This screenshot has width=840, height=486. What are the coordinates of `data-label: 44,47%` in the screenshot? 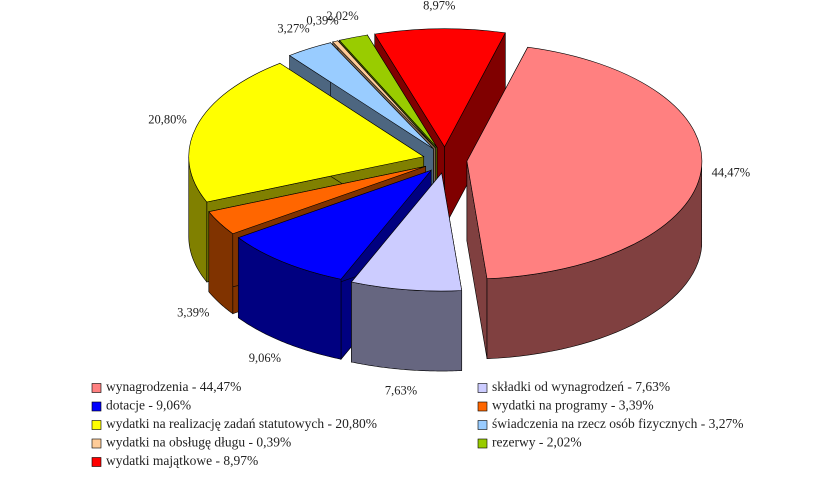 It's located at (731, 172).